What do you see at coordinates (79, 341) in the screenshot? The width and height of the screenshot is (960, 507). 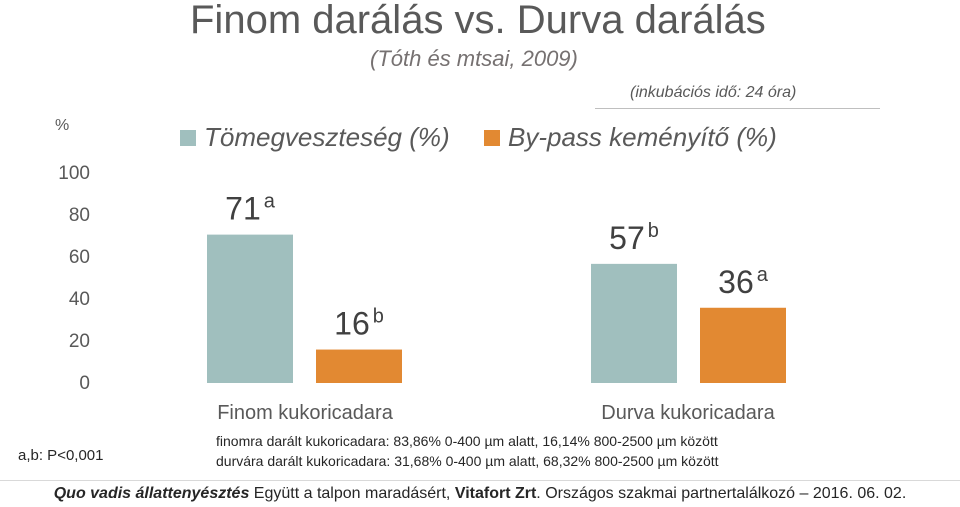 I see `y-tick-label: 20` at bounding box center [79, 341].